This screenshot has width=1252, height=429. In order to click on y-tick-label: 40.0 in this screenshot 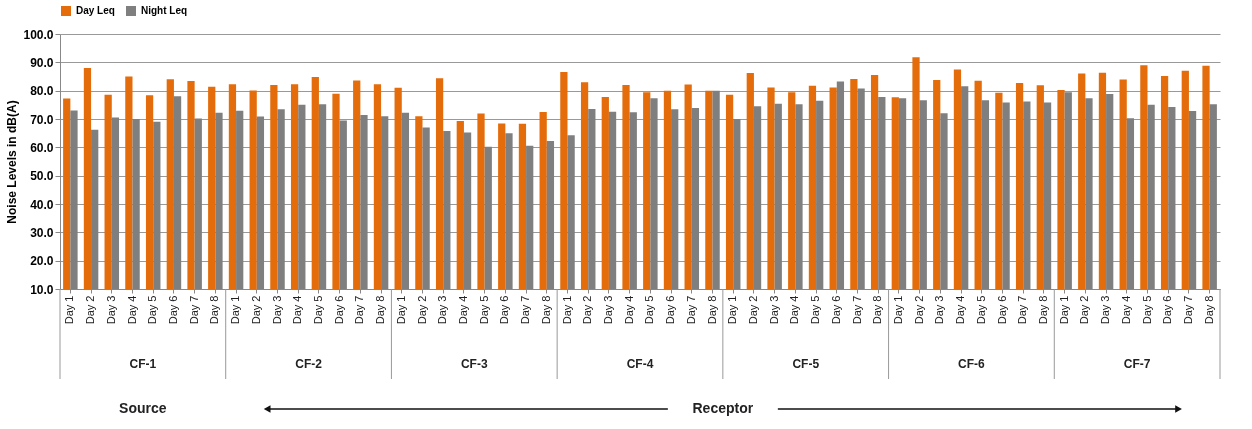, I will do `click(42, 204)`.